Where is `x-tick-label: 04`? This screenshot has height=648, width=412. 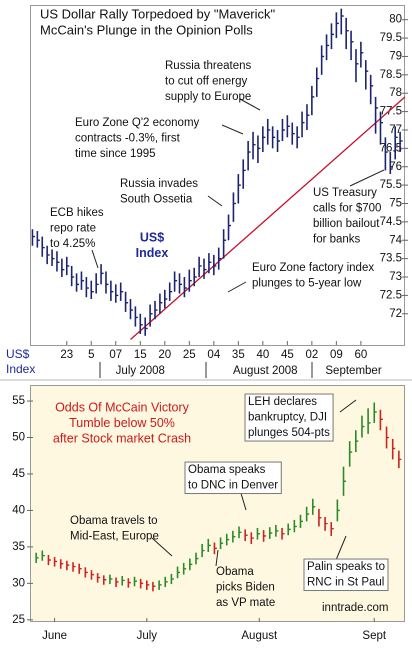
x-tick-label: 04 is located at coordinates (213, 355).